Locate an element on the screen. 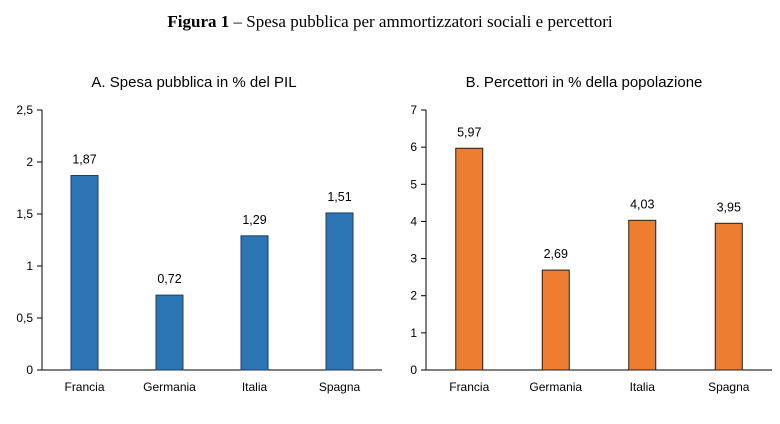 This screenshot has height=424, width=780. y-tick-label: 3 is located at coordinates (413, 259).